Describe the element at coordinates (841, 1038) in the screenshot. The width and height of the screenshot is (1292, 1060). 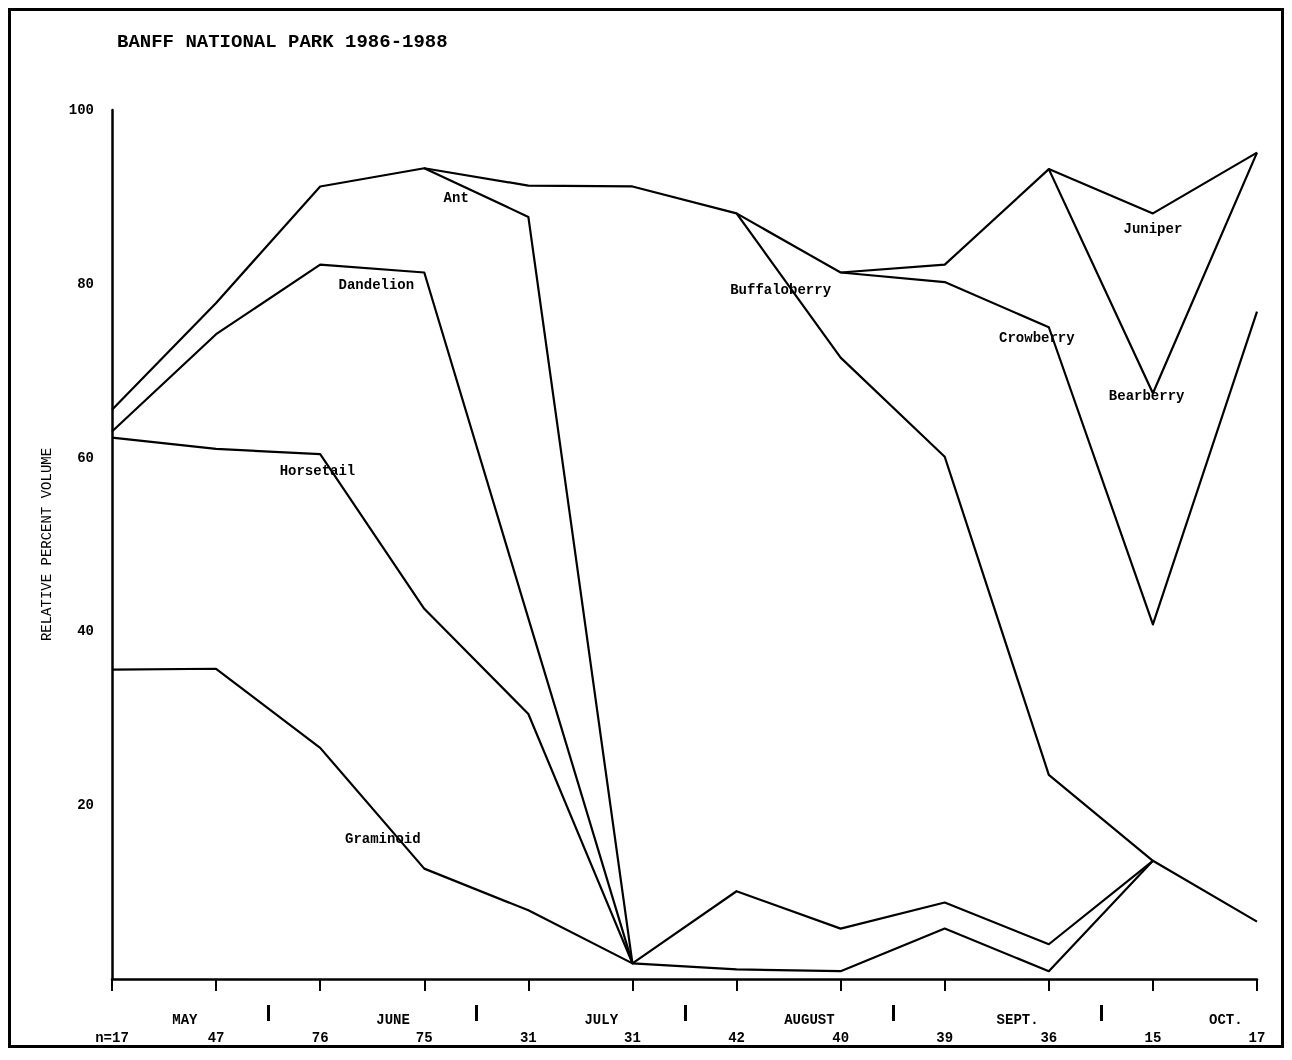
I see `x-tick-label: 40` at that location.